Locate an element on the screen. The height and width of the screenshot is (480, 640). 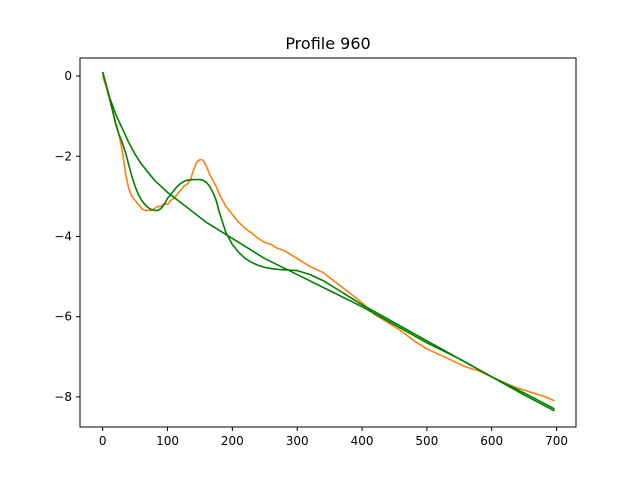
y-tick-label: −6 is located at coordinates (63, 317).